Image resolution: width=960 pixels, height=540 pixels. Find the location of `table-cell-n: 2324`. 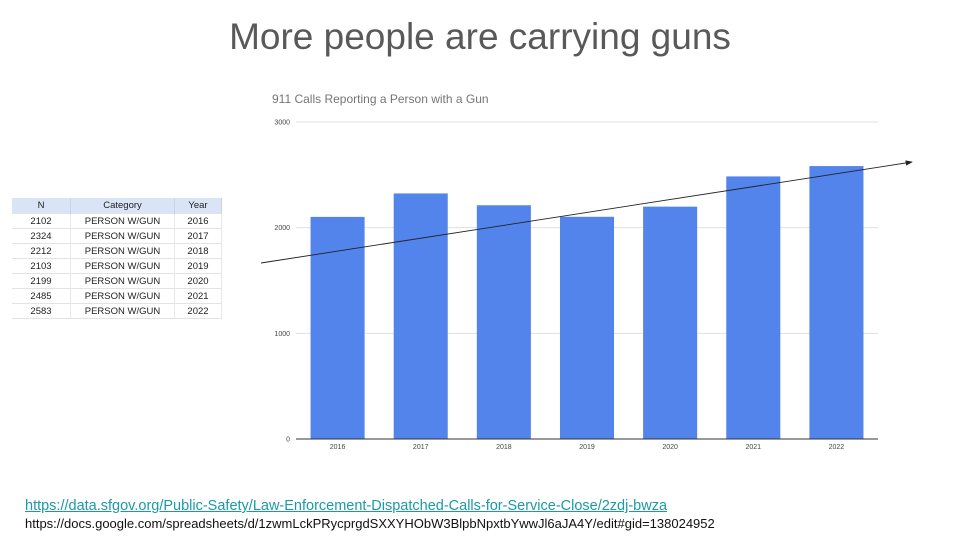

table-cell-n: 2324 is located at coordinates (41, 236).